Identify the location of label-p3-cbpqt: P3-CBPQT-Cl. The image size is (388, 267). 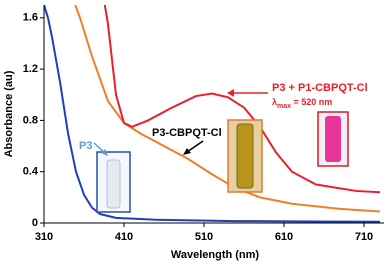
(187, 133).